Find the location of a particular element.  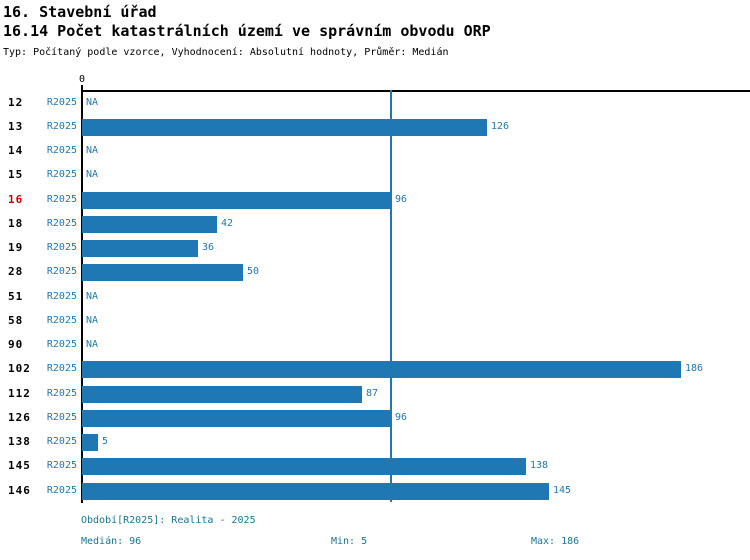

row-value-label: 87 is located at coordinates (372, 393).